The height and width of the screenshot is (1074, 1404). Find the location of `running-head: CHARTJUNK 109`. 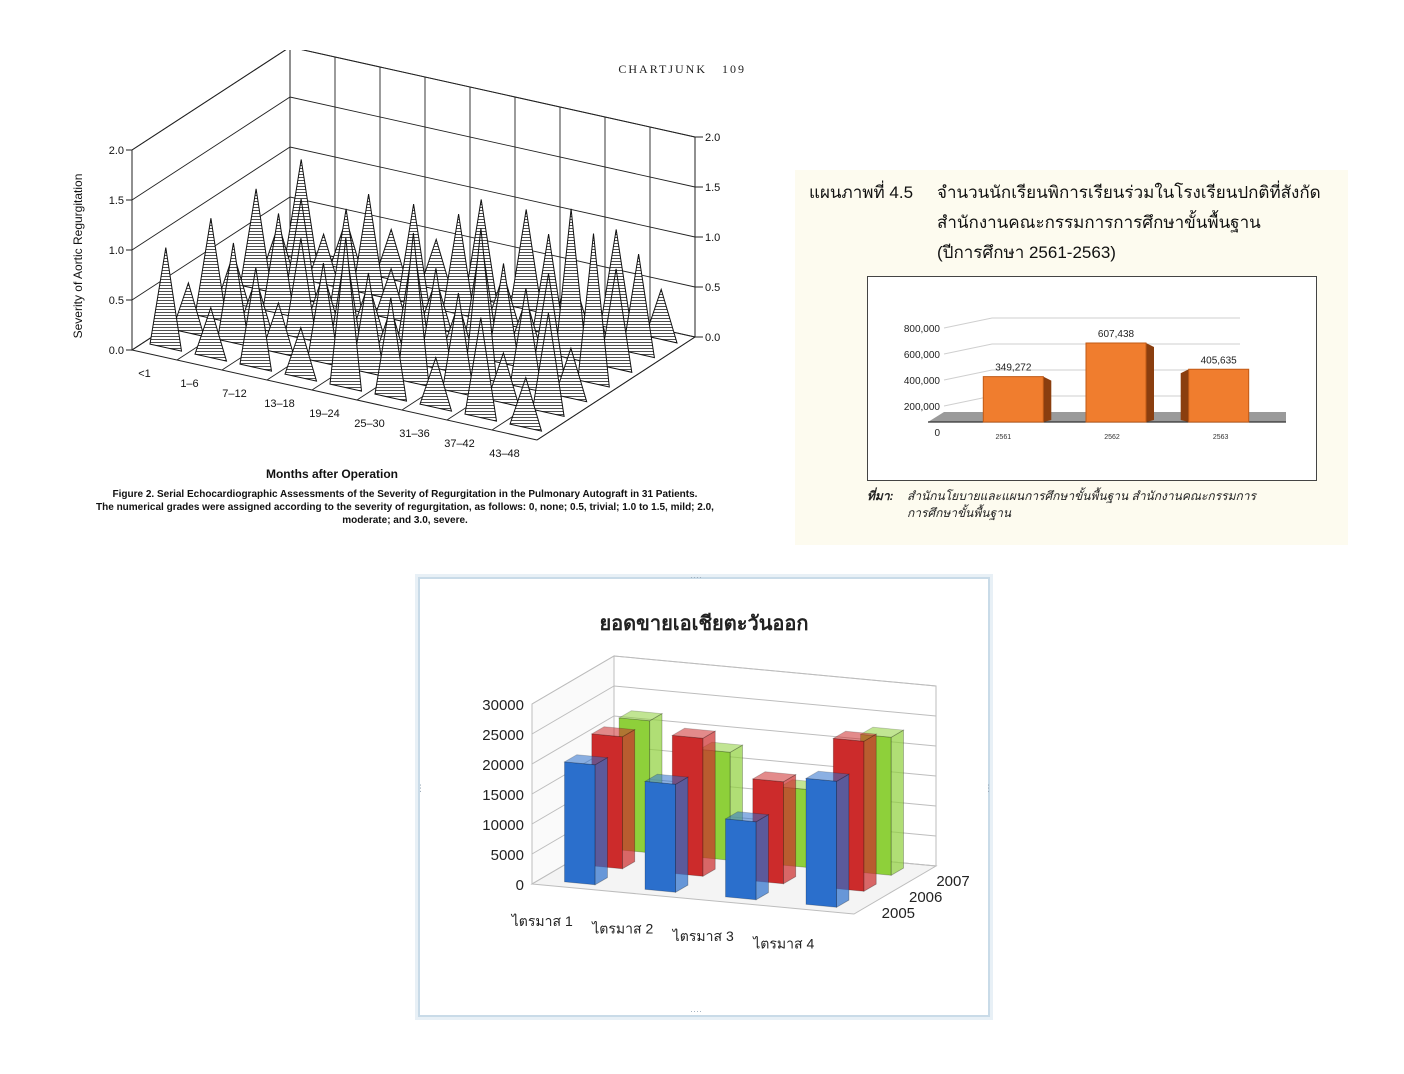

running-head: CHARTJUNK 109 is located at coordinates (681, 69).